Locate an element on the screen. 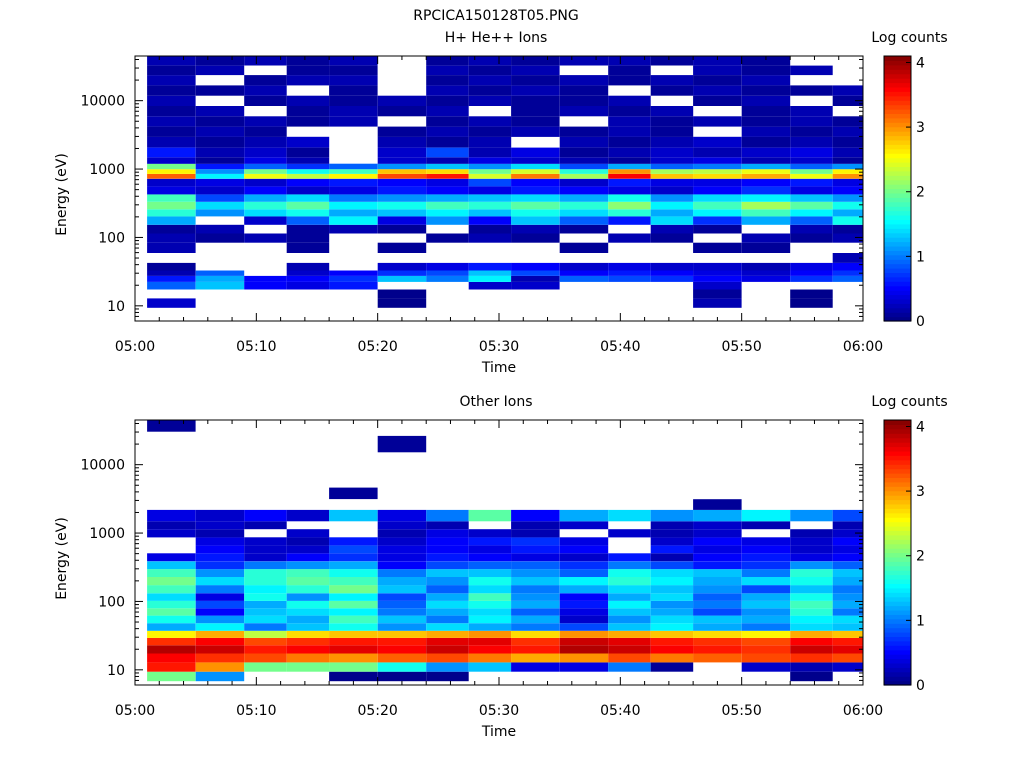  colorbar-label: Log counts is located at coordinates (909, 38).